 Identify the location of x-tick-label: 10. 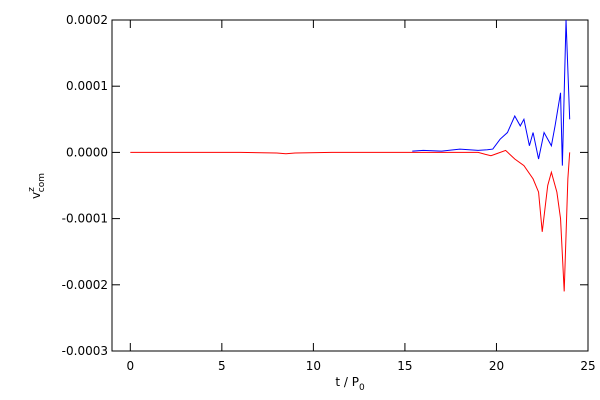
(313, 366).